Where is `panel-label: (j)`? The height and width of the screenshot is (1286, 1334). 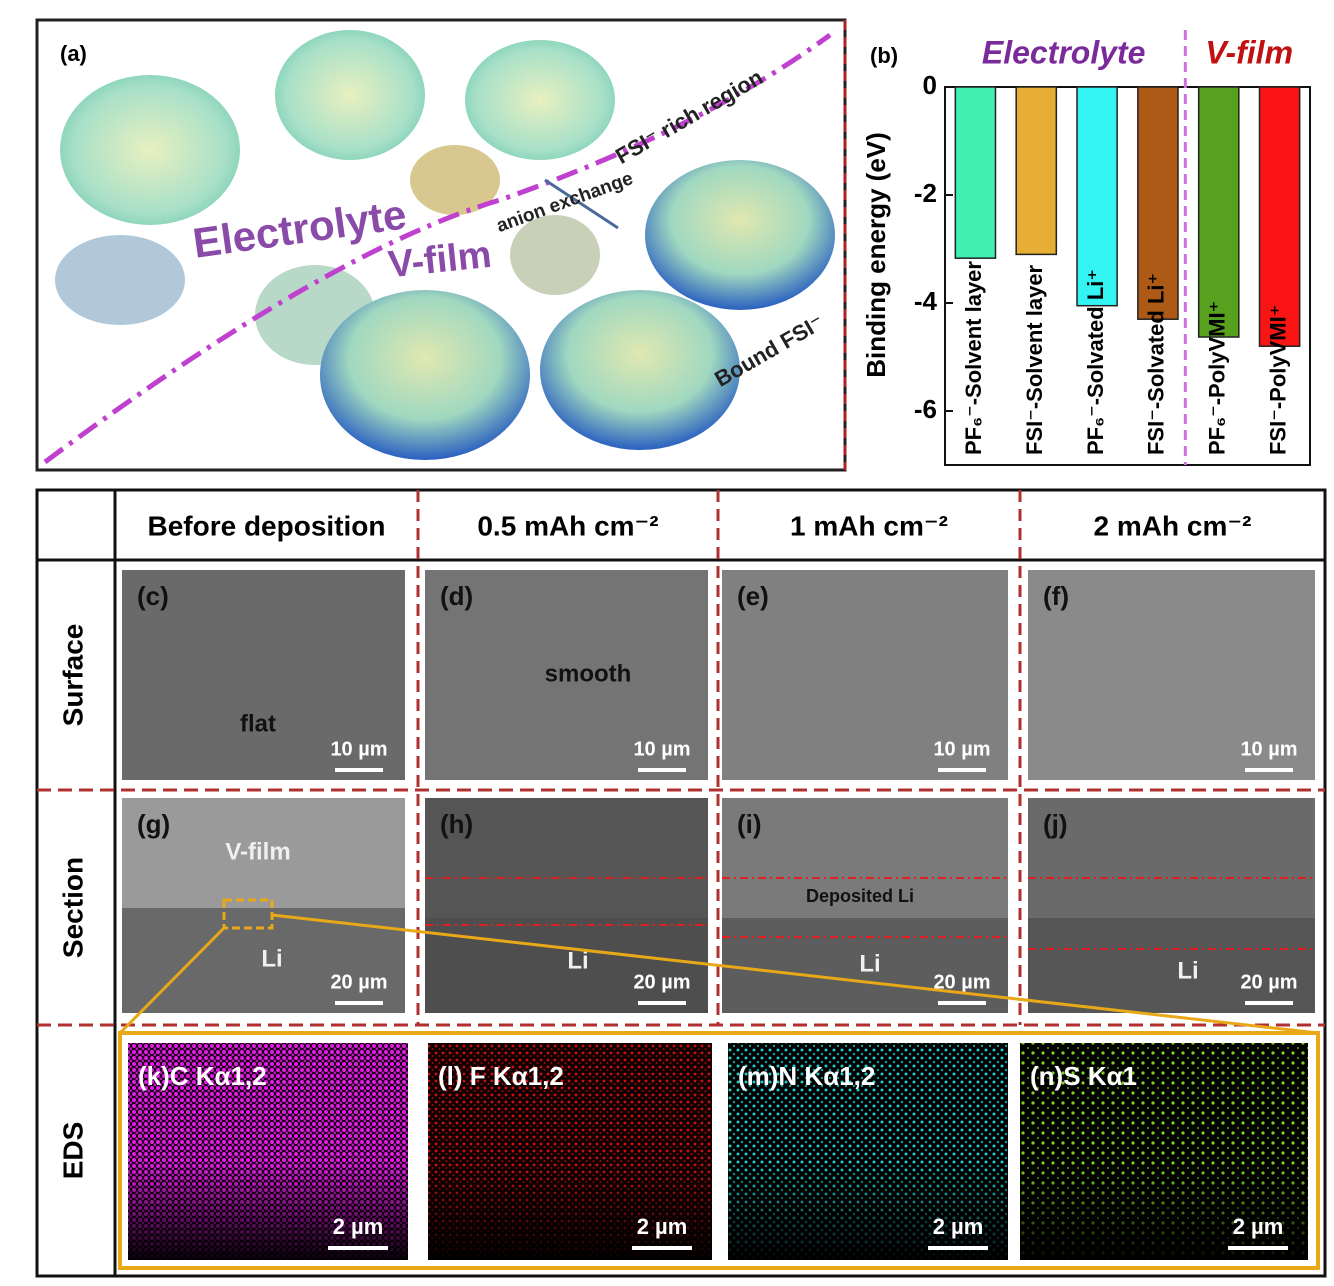 panel-label: (j) is located at coordinates (1055, 824).